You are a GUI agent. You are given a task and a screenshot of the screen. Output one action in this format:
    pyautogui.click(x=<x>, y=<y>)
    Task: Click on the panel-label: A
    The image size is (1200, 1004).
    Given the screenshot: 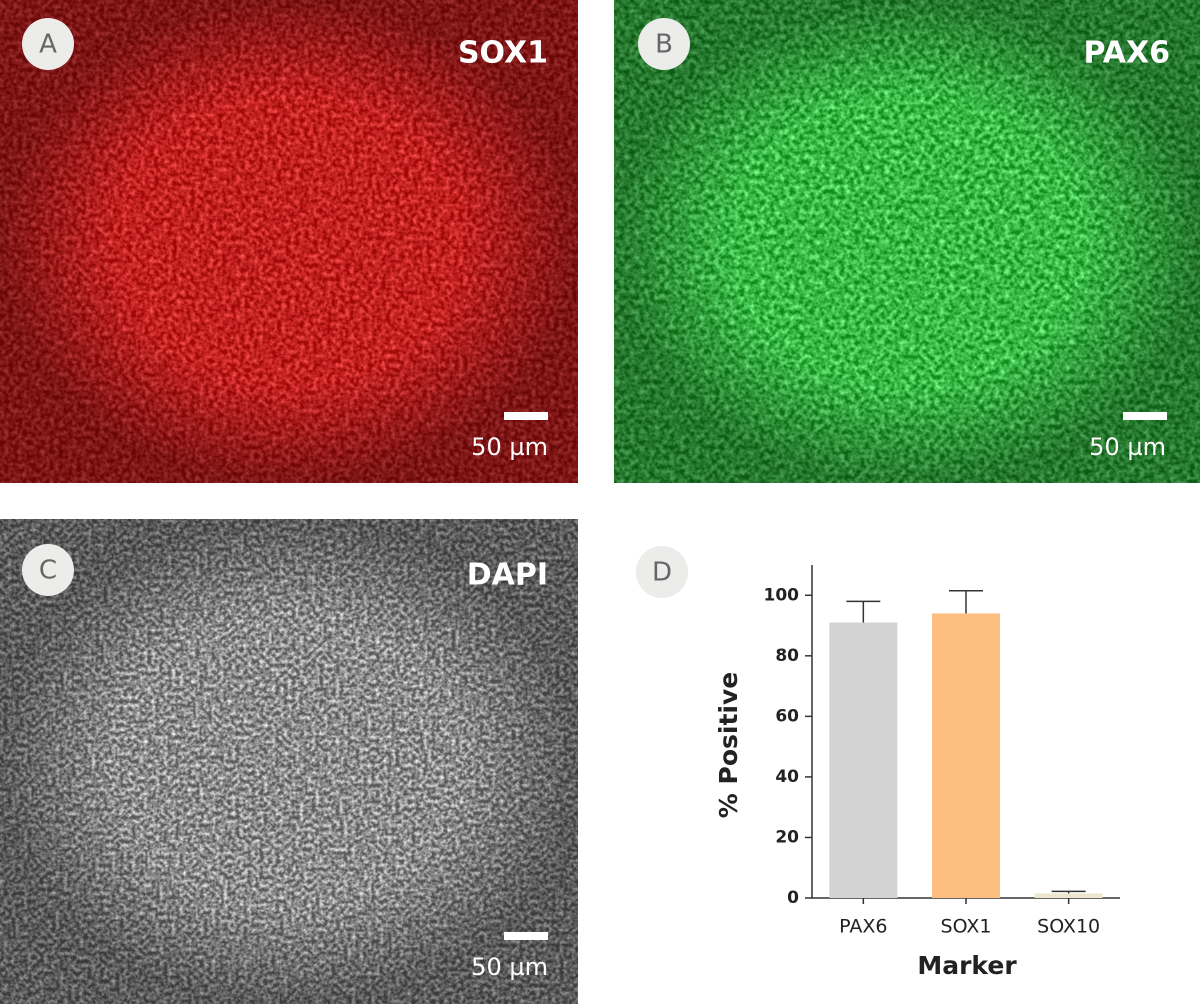 What is the action you would take?
    pyautogui.click(x=48, y=45)
    